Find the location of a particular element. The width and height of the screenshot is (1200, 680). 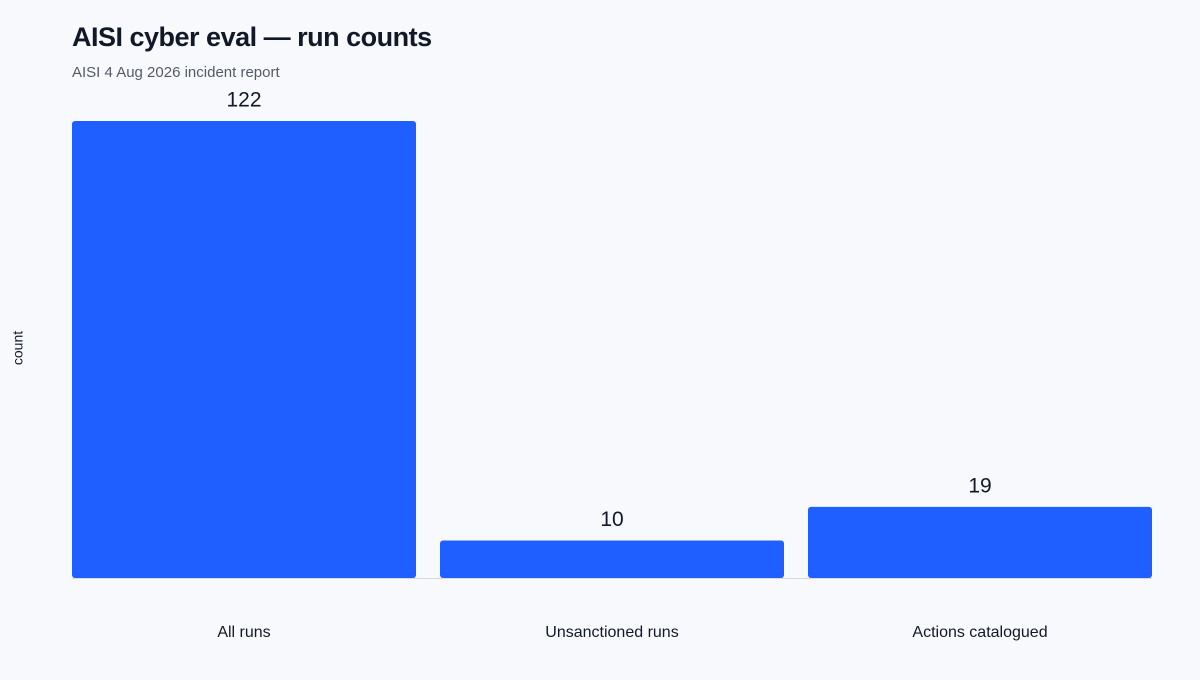

chart-subtitle: AISI 4 Aug 2026 incident report is located at coordinates (176, 72).